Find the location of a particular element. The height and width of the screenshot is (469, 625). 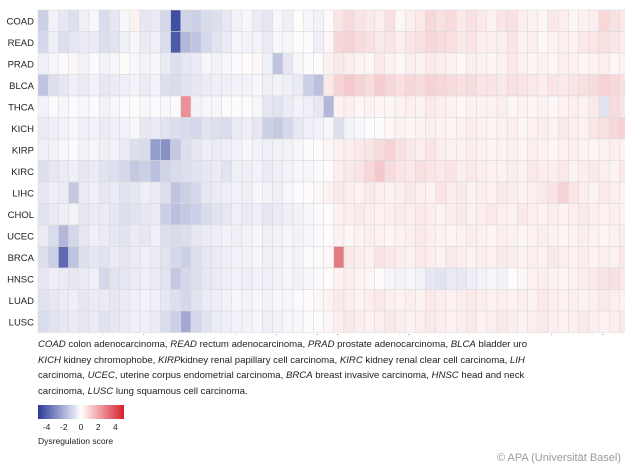

column-label: RPL41 is located at coordinates (498, 334).